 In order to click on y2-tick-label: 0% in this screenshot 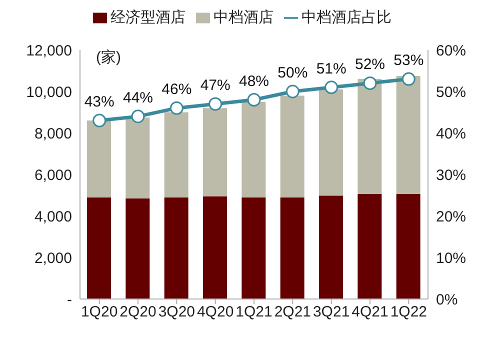, I will do `click(447, 299)`.